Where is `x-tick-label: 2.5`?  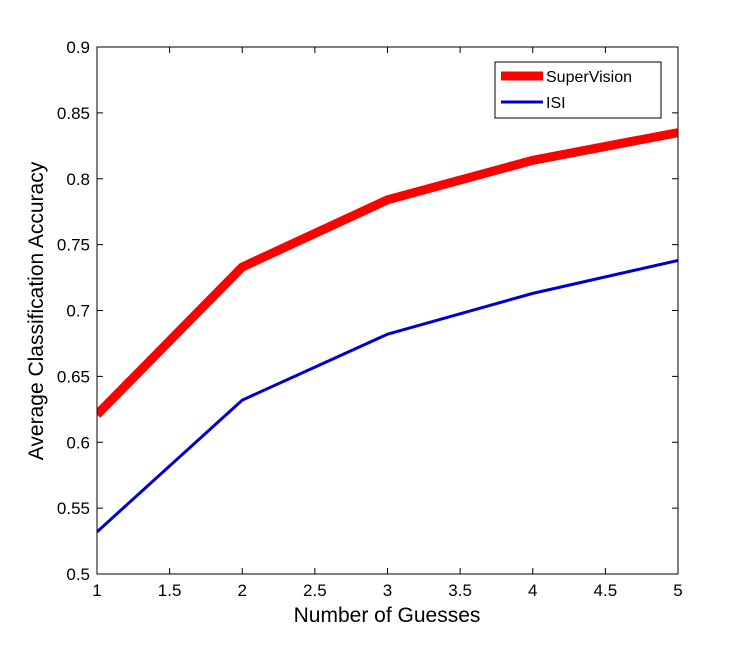
x-tick-label: 2.5 is located at coordinates (315, 590).